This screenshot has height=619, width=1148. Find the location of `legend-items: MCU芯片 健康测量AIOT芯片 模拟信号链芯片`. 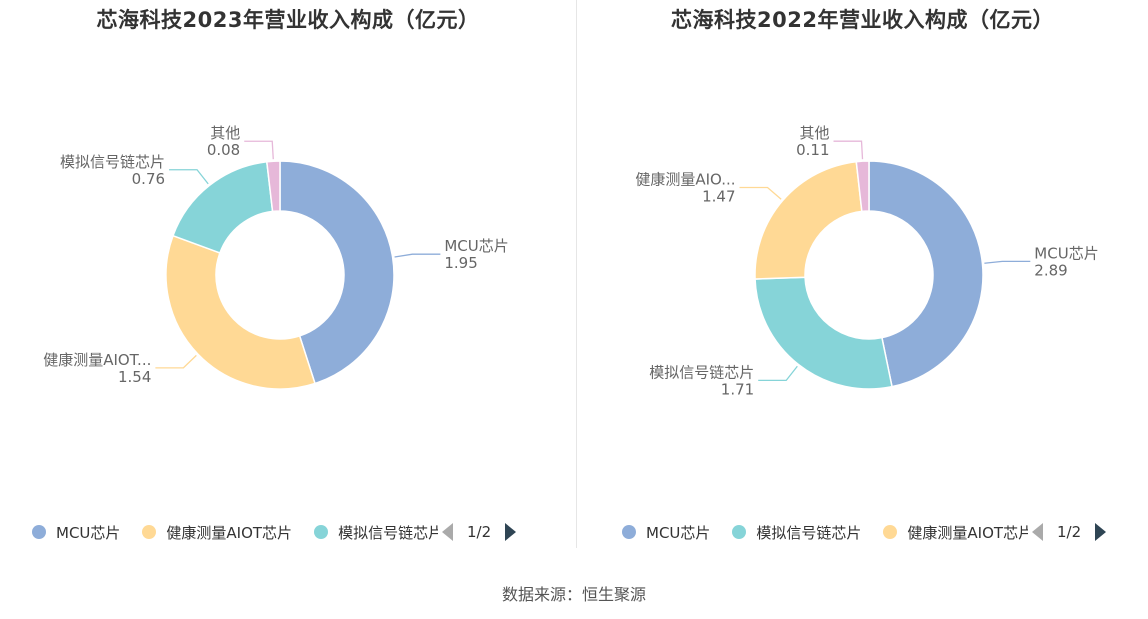

legend-items: MCU芯片 健康测量AIOT芯片 模拟信号链芯片 is located at coordinates (235, 532).